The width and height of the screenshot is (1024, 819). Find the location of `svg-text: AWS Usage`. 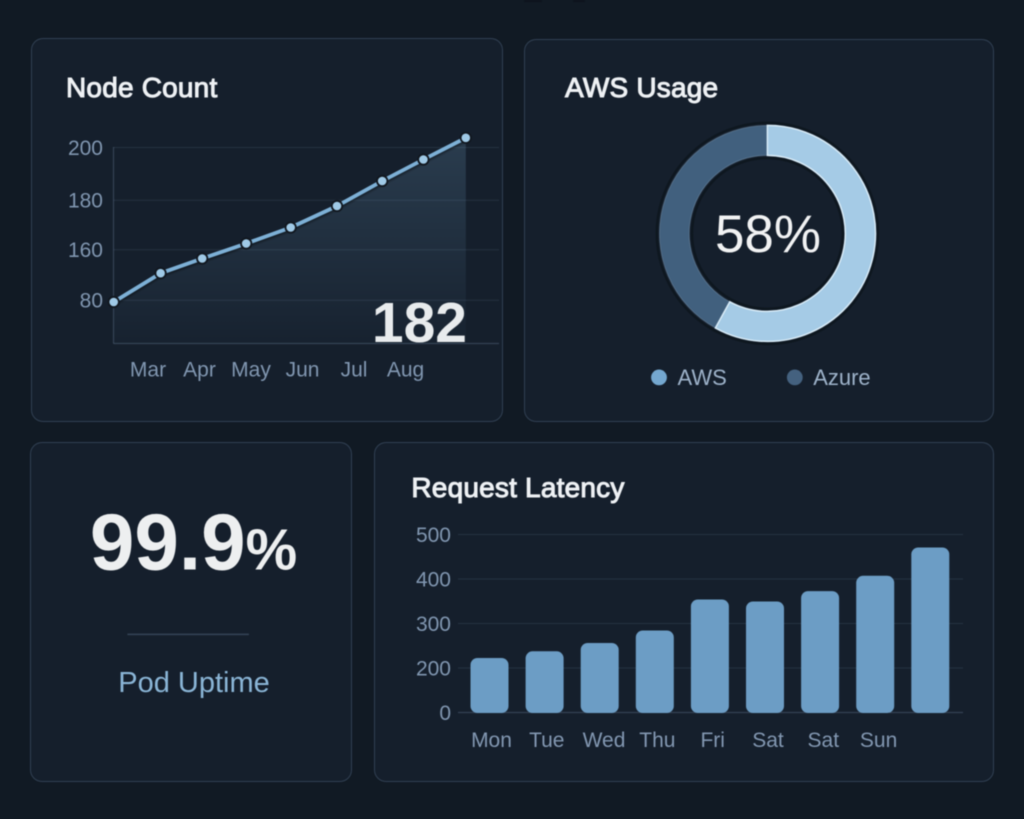

svg-text: AWS Usage is located at coordinates (641, 87).